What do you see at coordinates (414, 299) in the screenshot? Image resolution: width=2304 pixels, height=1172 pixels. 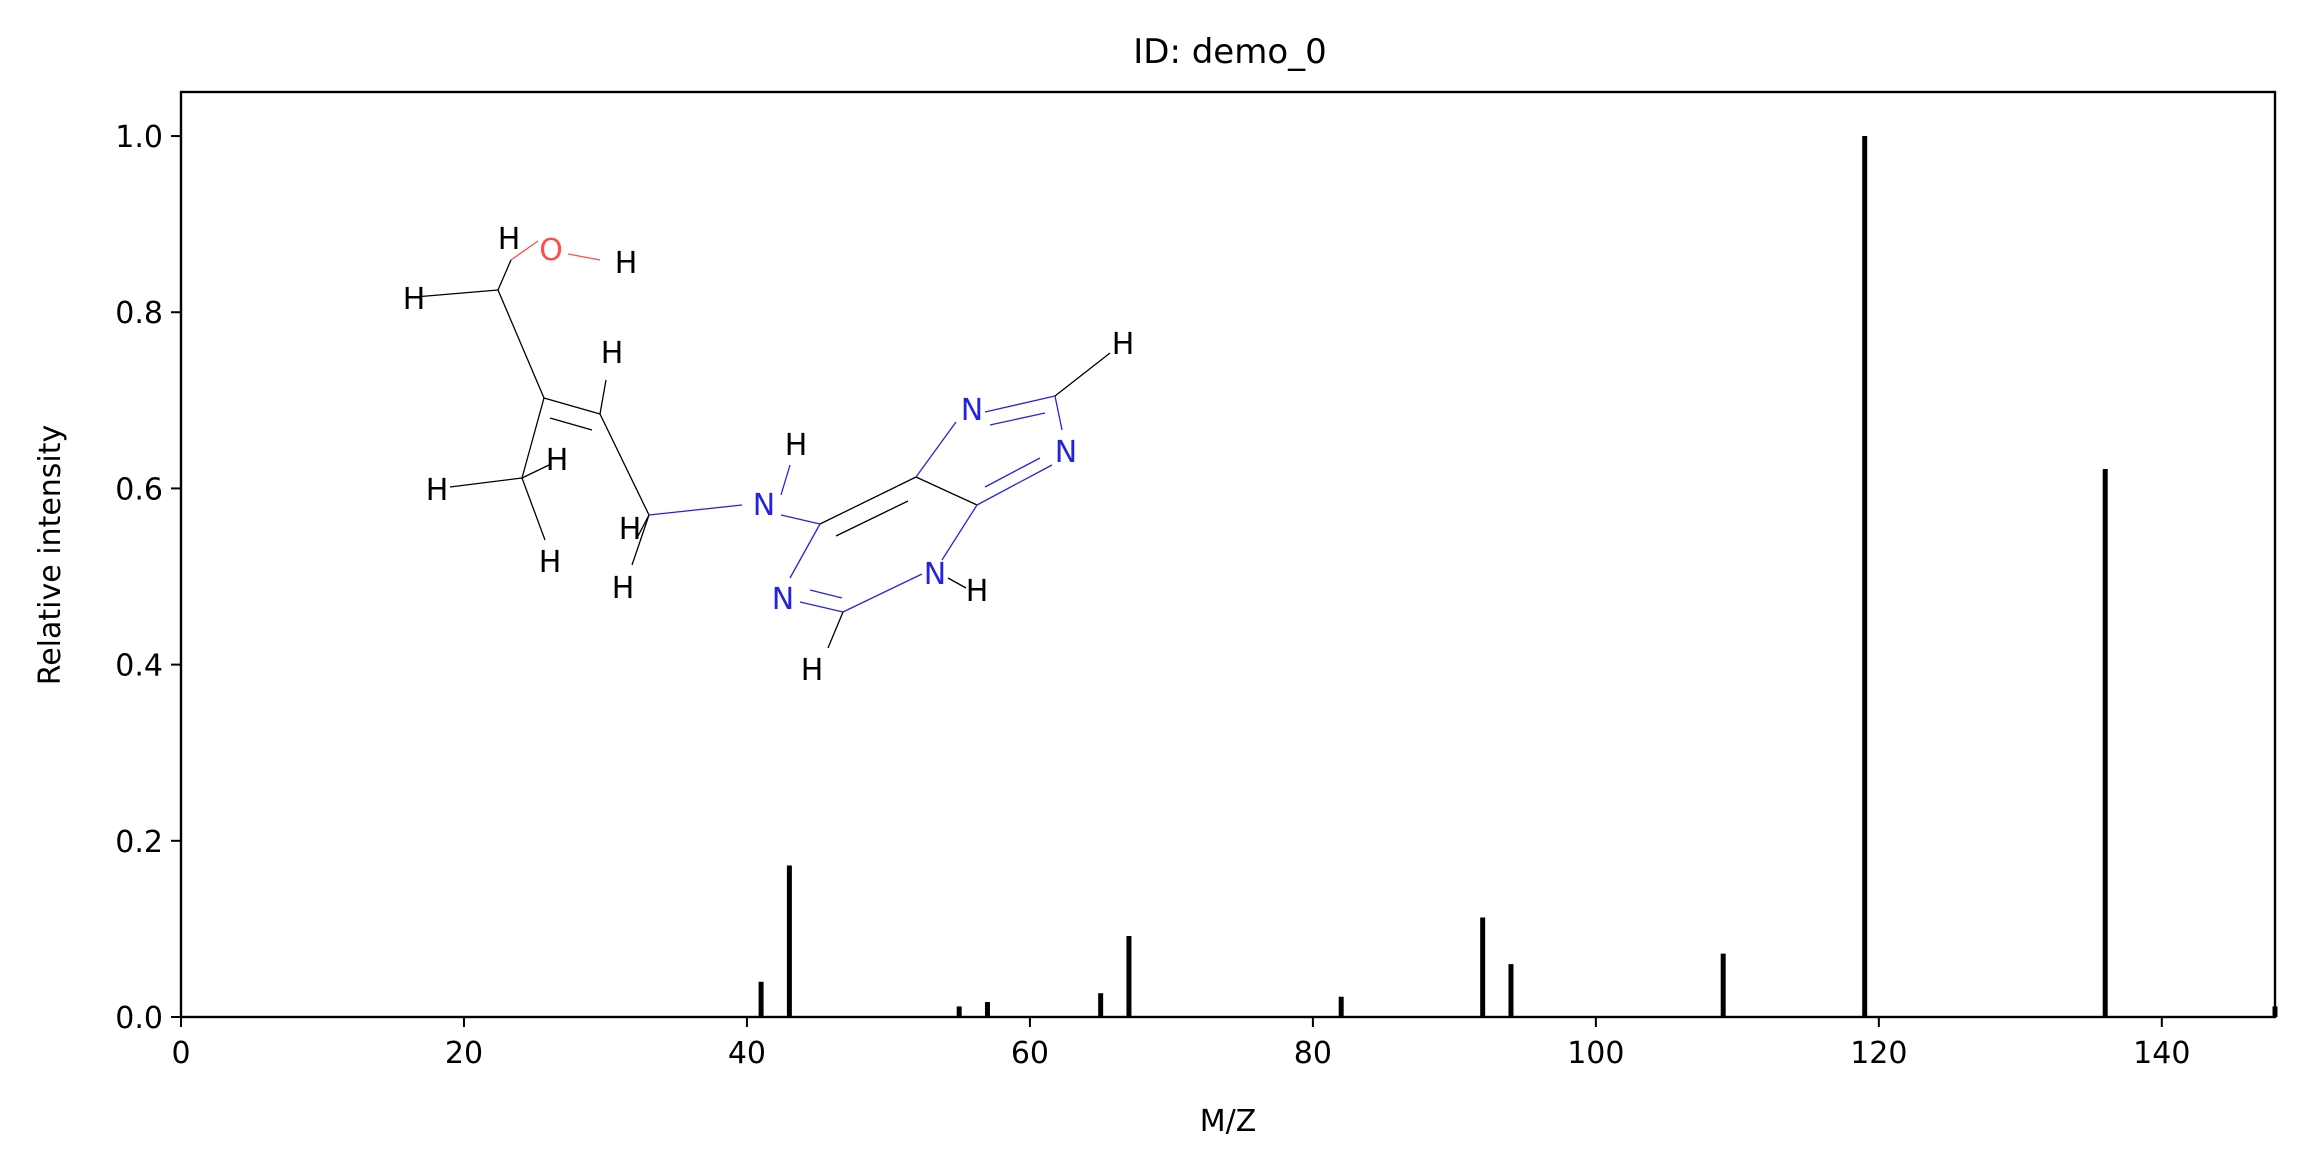 I see `atom-H3: H` at bounding box center [414, 299].